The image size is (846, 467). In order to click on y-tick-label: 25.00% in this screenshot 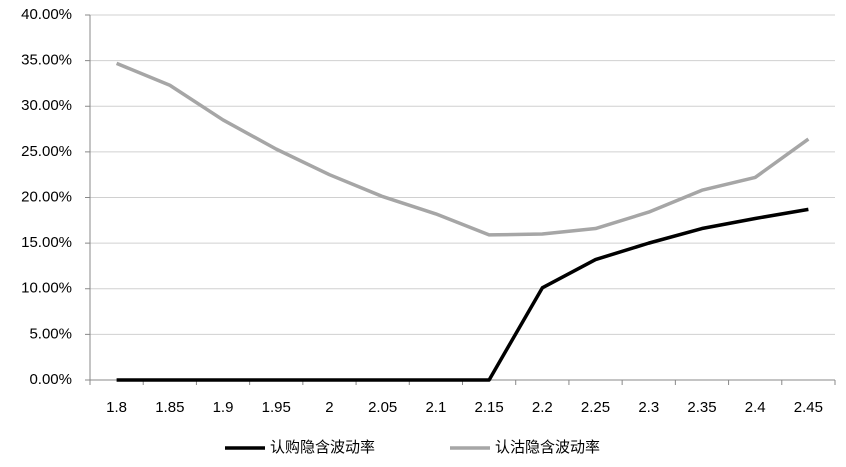, I will do `click(46, 151)`.